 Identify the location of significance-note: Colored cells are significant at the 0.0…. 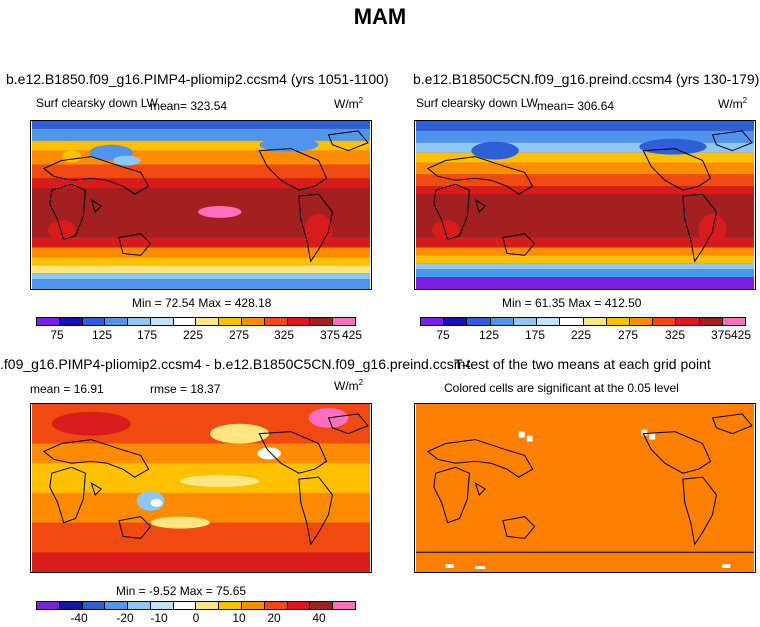
(561, 388).